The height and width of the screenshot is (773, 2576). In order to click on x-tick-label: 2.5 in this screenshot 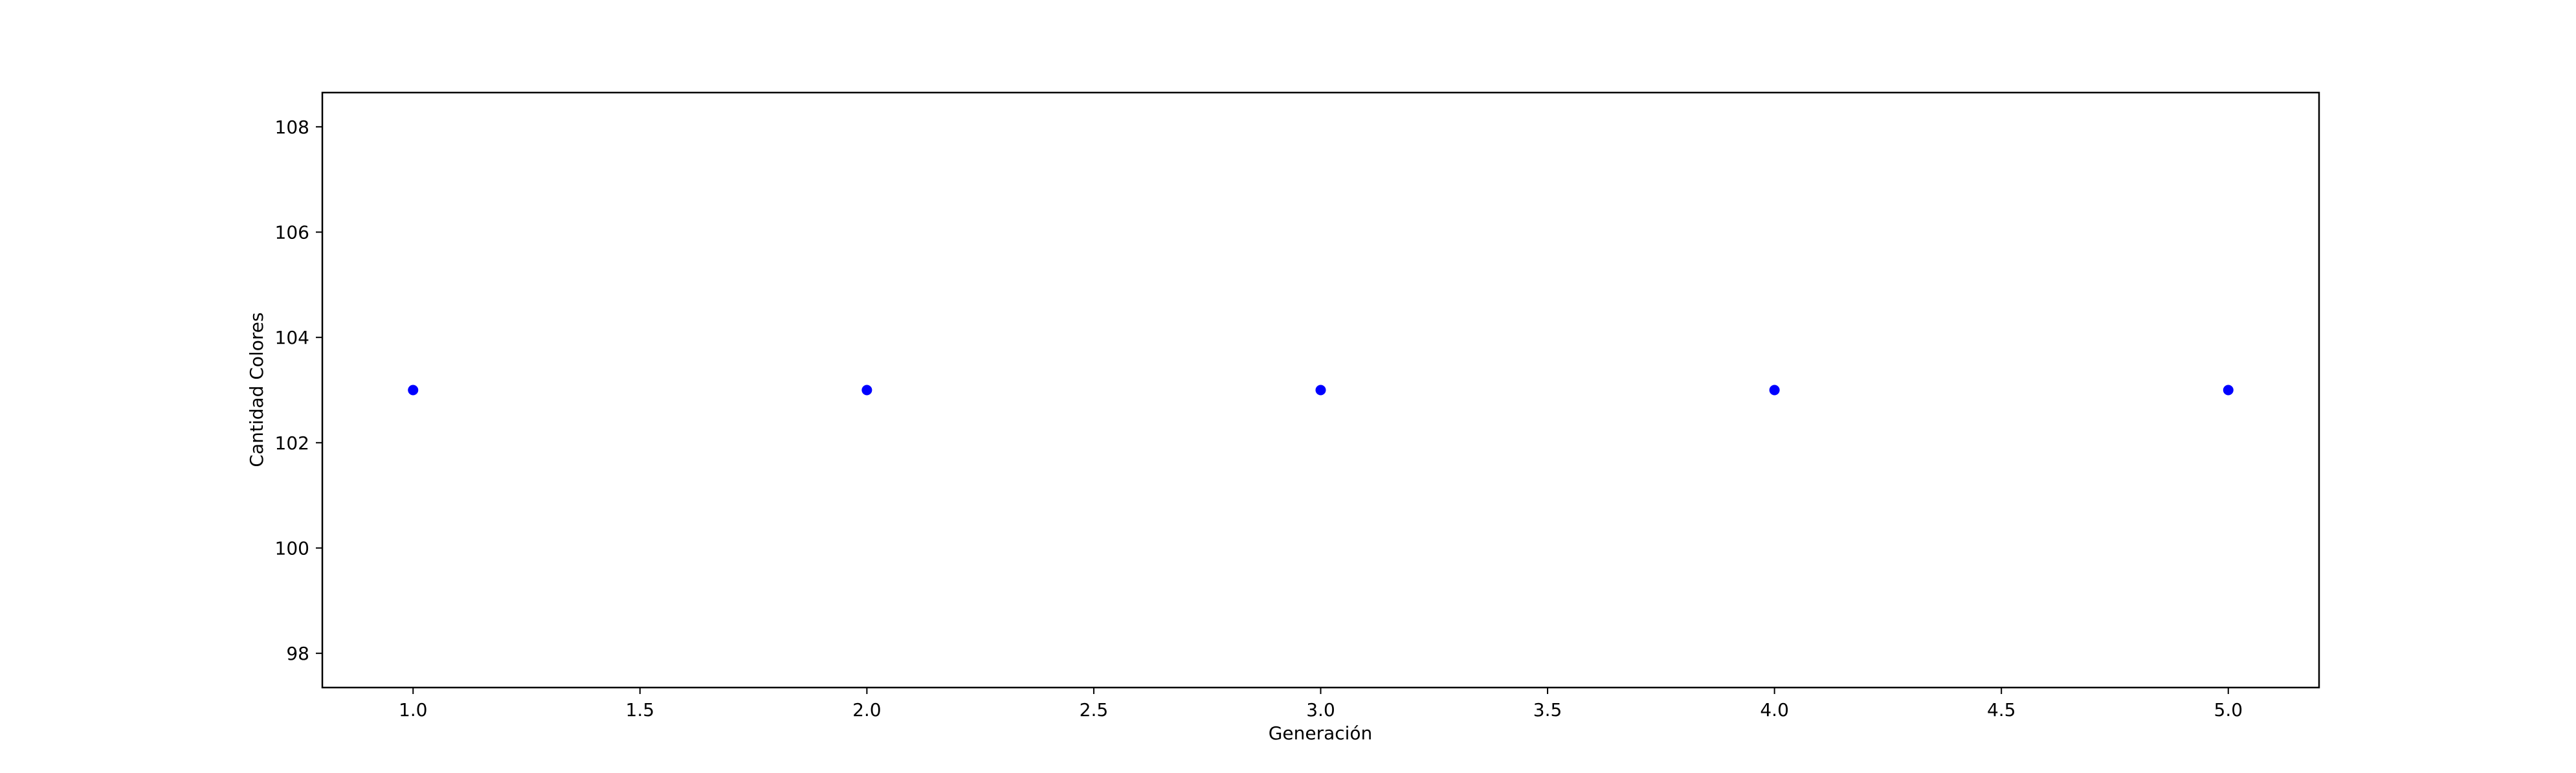, I will do `click(1094, 710)`.